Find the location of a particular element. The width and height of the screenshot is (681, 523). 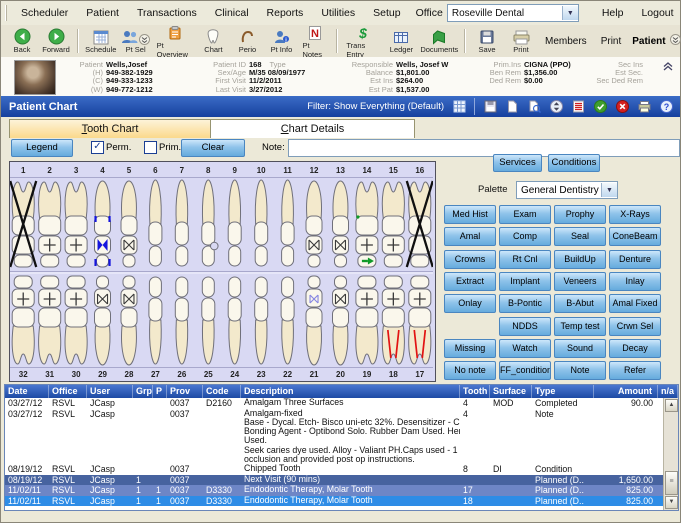

approve-icon is located at coordinates (600, 106).